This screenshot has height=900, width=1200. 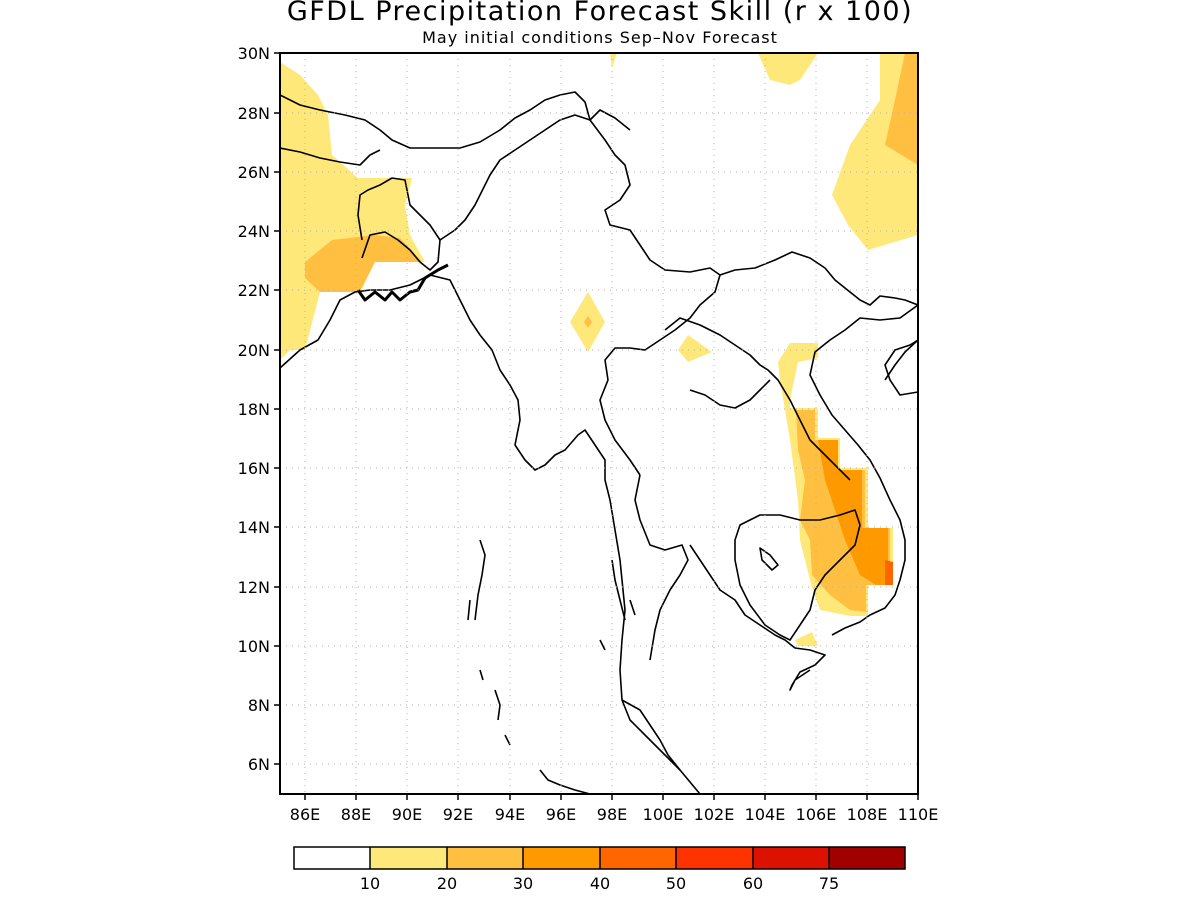 What do you see at coordinates (370, 883) in the screenshot?
I see `legend-label: 10` at bounding box center [370, 883].